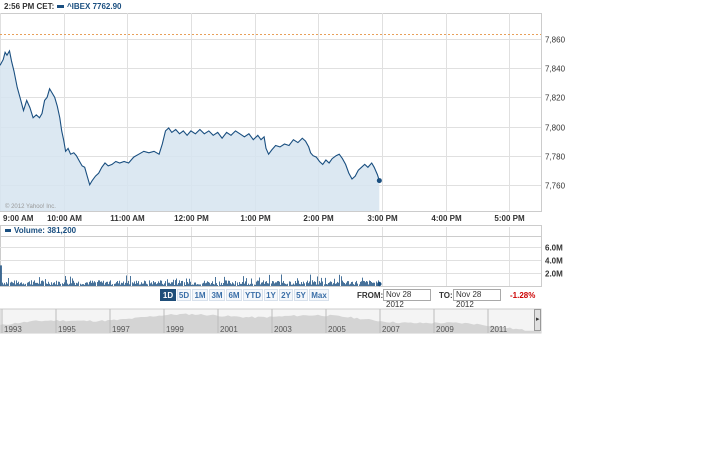 The width and height of the screenshot is (720, 450). I want to click on time-tick-label: 11:00 AM, so click(127, 218).